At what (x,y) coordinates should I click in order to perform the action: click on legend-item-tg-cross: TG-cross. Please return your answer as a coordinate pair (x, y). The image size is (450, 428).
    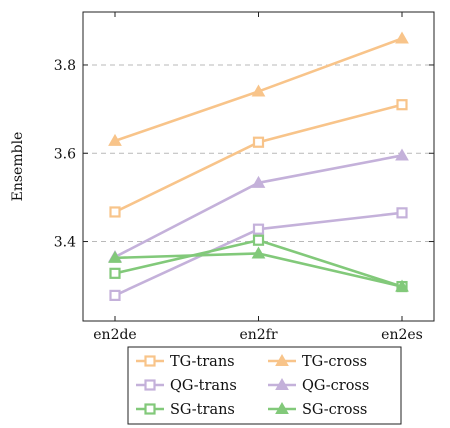
    Looking at the image, I should click on (317, 361).